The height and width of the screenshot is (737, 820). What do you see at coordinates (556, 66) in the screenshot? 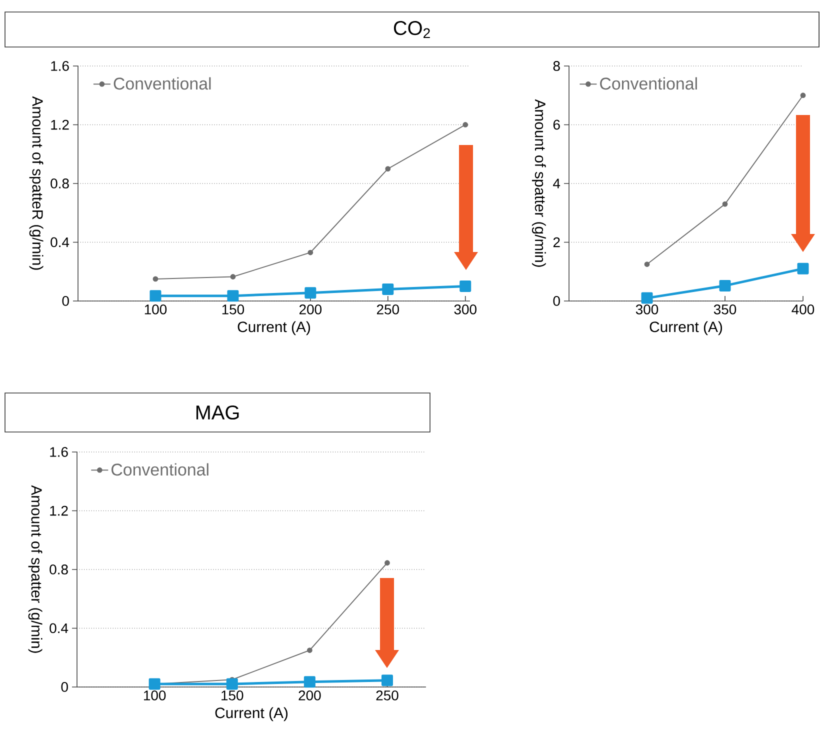
I see `y-tick-label: 8` at bounding box center [556, 66].